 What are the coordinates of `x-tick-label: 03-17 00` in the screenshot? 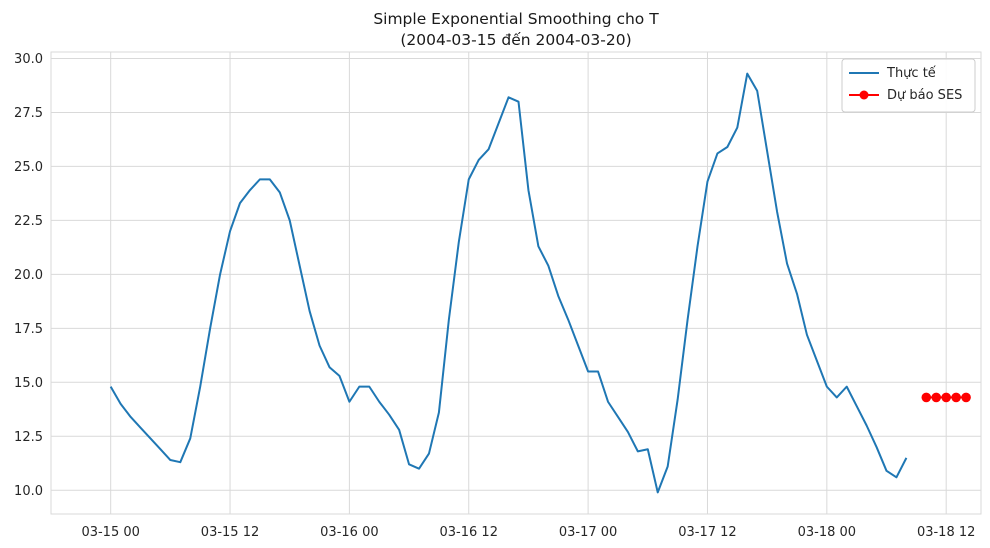 It's located at (588, 532).